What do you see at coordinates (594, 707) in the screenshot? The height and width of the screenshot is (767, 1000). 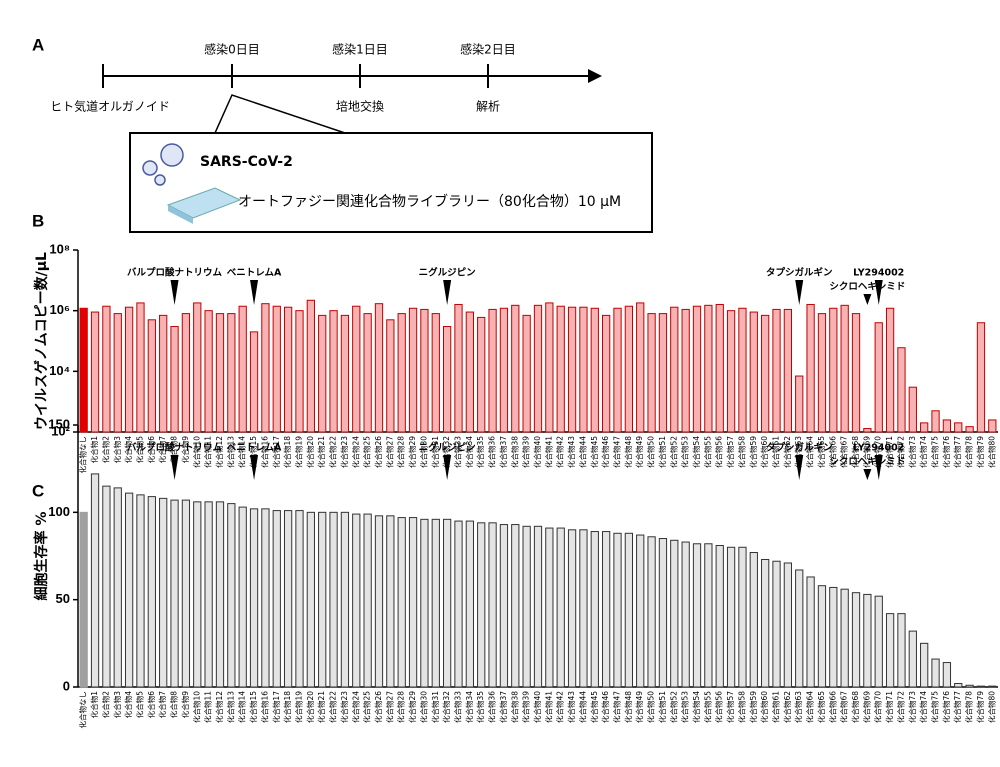 I see `x-tick-label: 化合物45` at bounding box center [594, 707].